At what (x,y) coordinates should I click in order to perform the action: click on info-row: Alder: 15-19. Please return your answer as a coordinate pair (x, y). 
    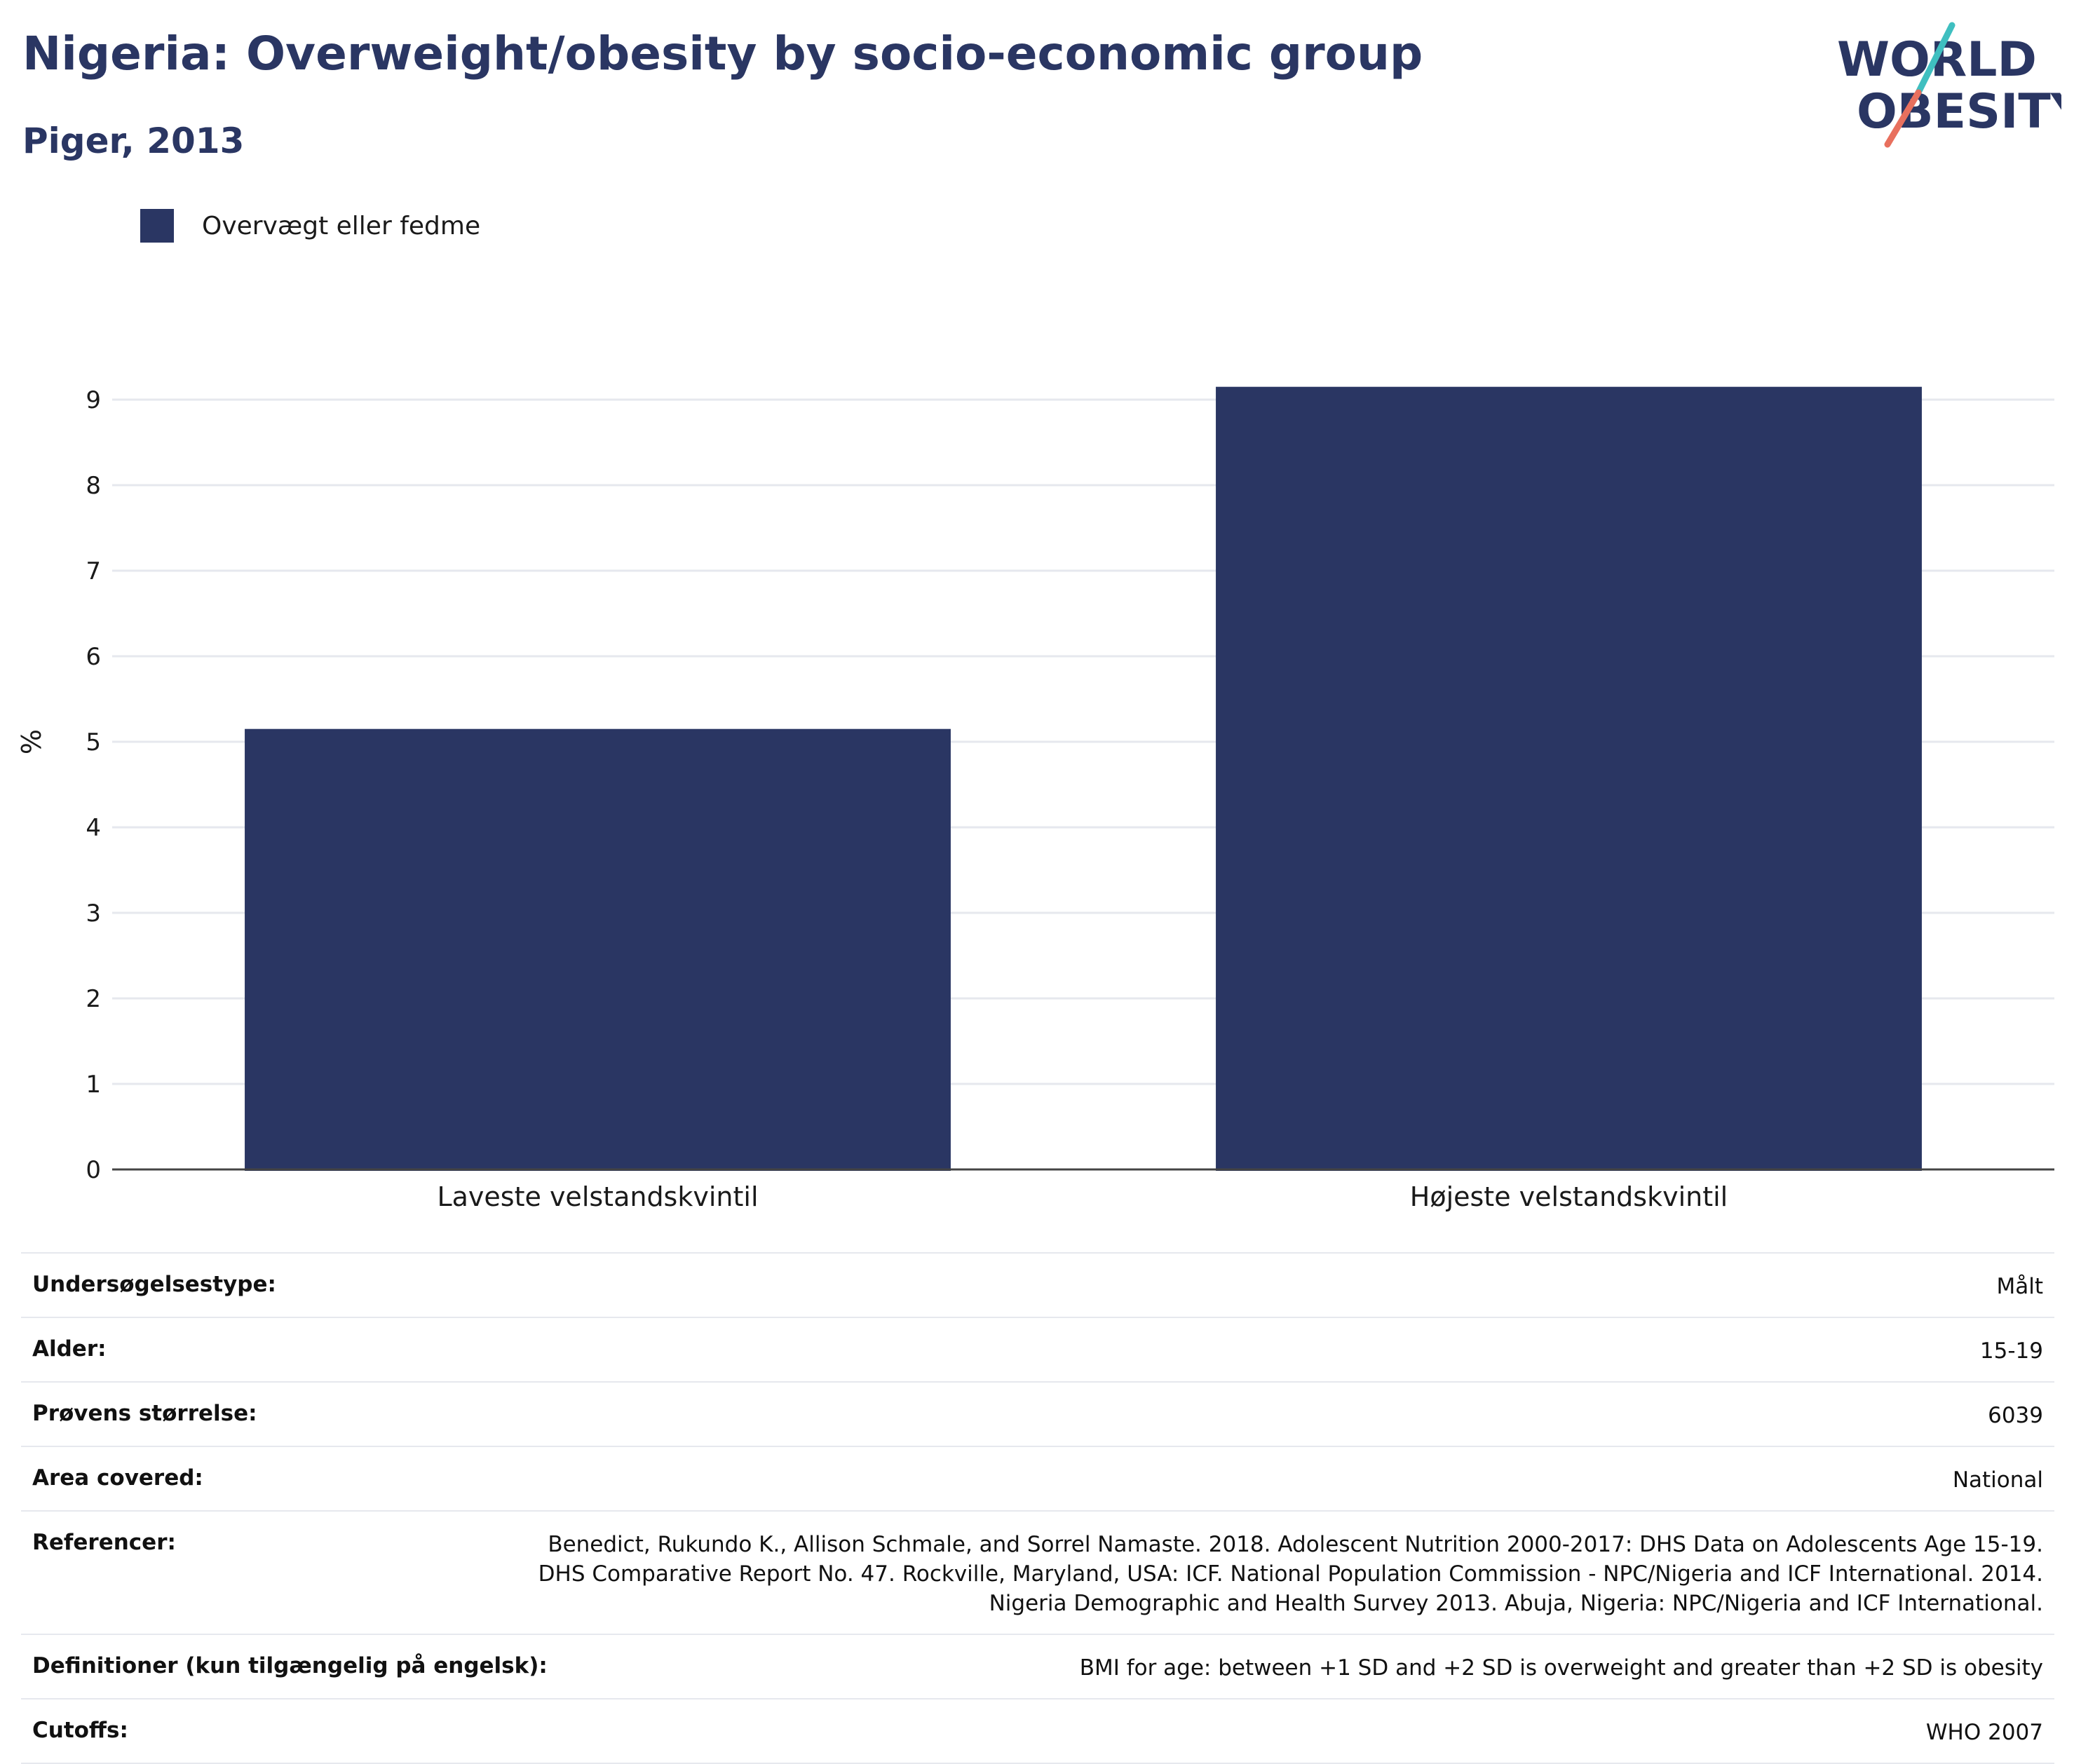
    Looking at the image, I should click on (1037, 1350).